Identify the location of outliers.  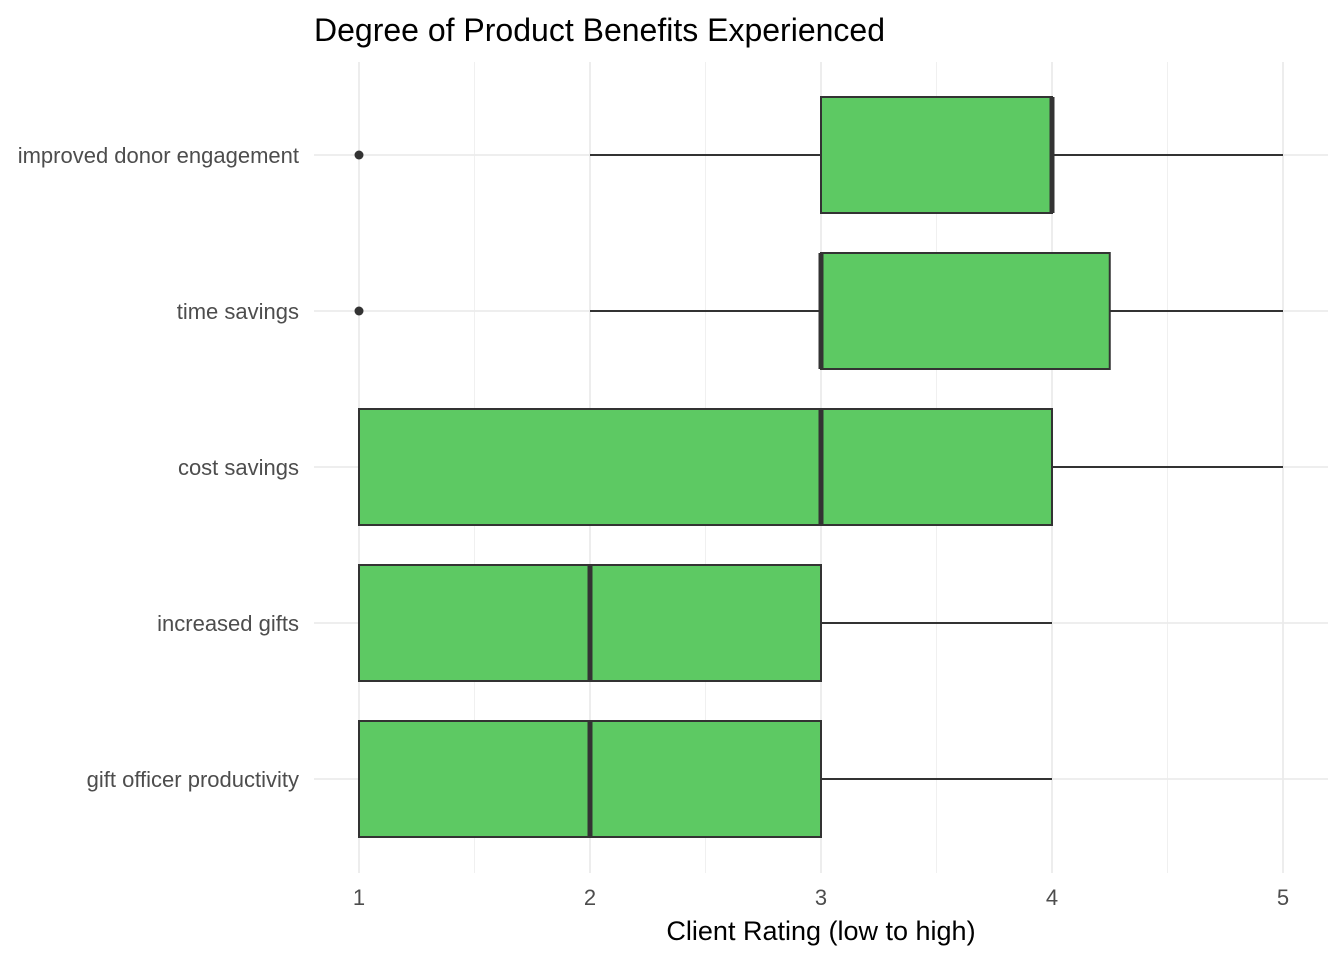
(359, 233).